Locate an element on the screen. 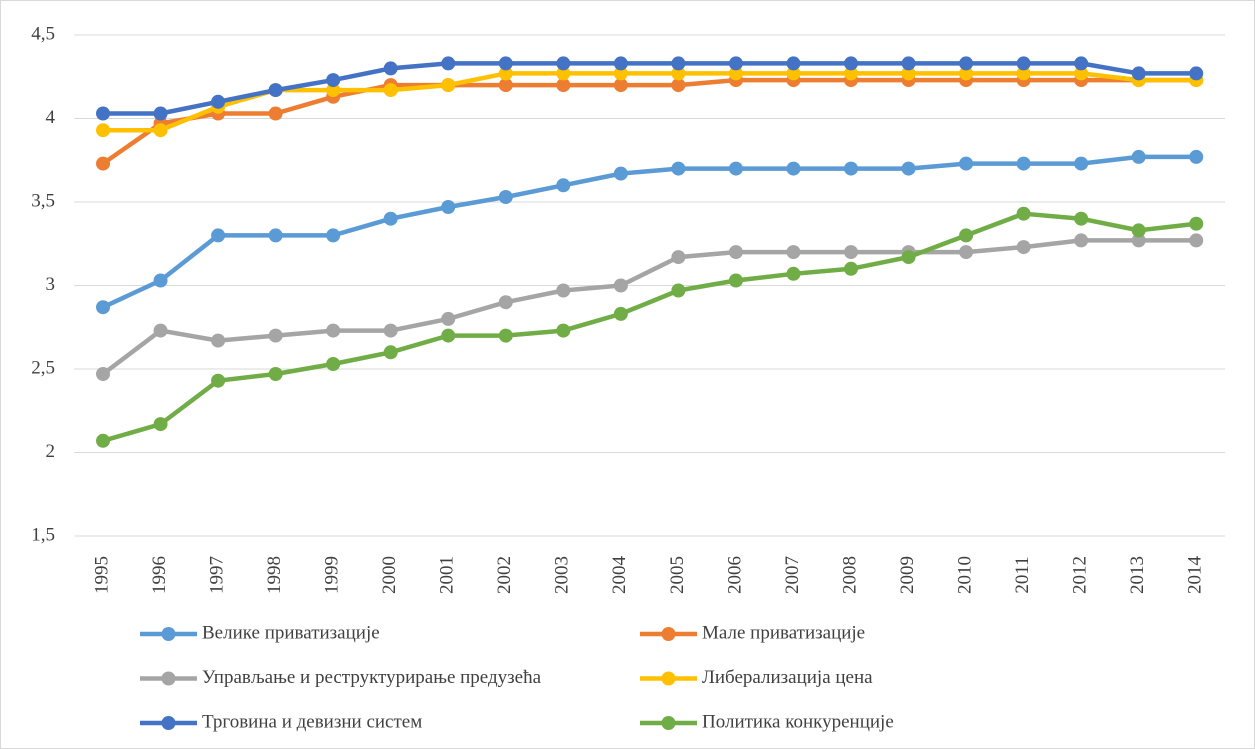 This screenshot has width=1255, height=749. x-tick-label: 2001 is located at coordinates (447, 575).